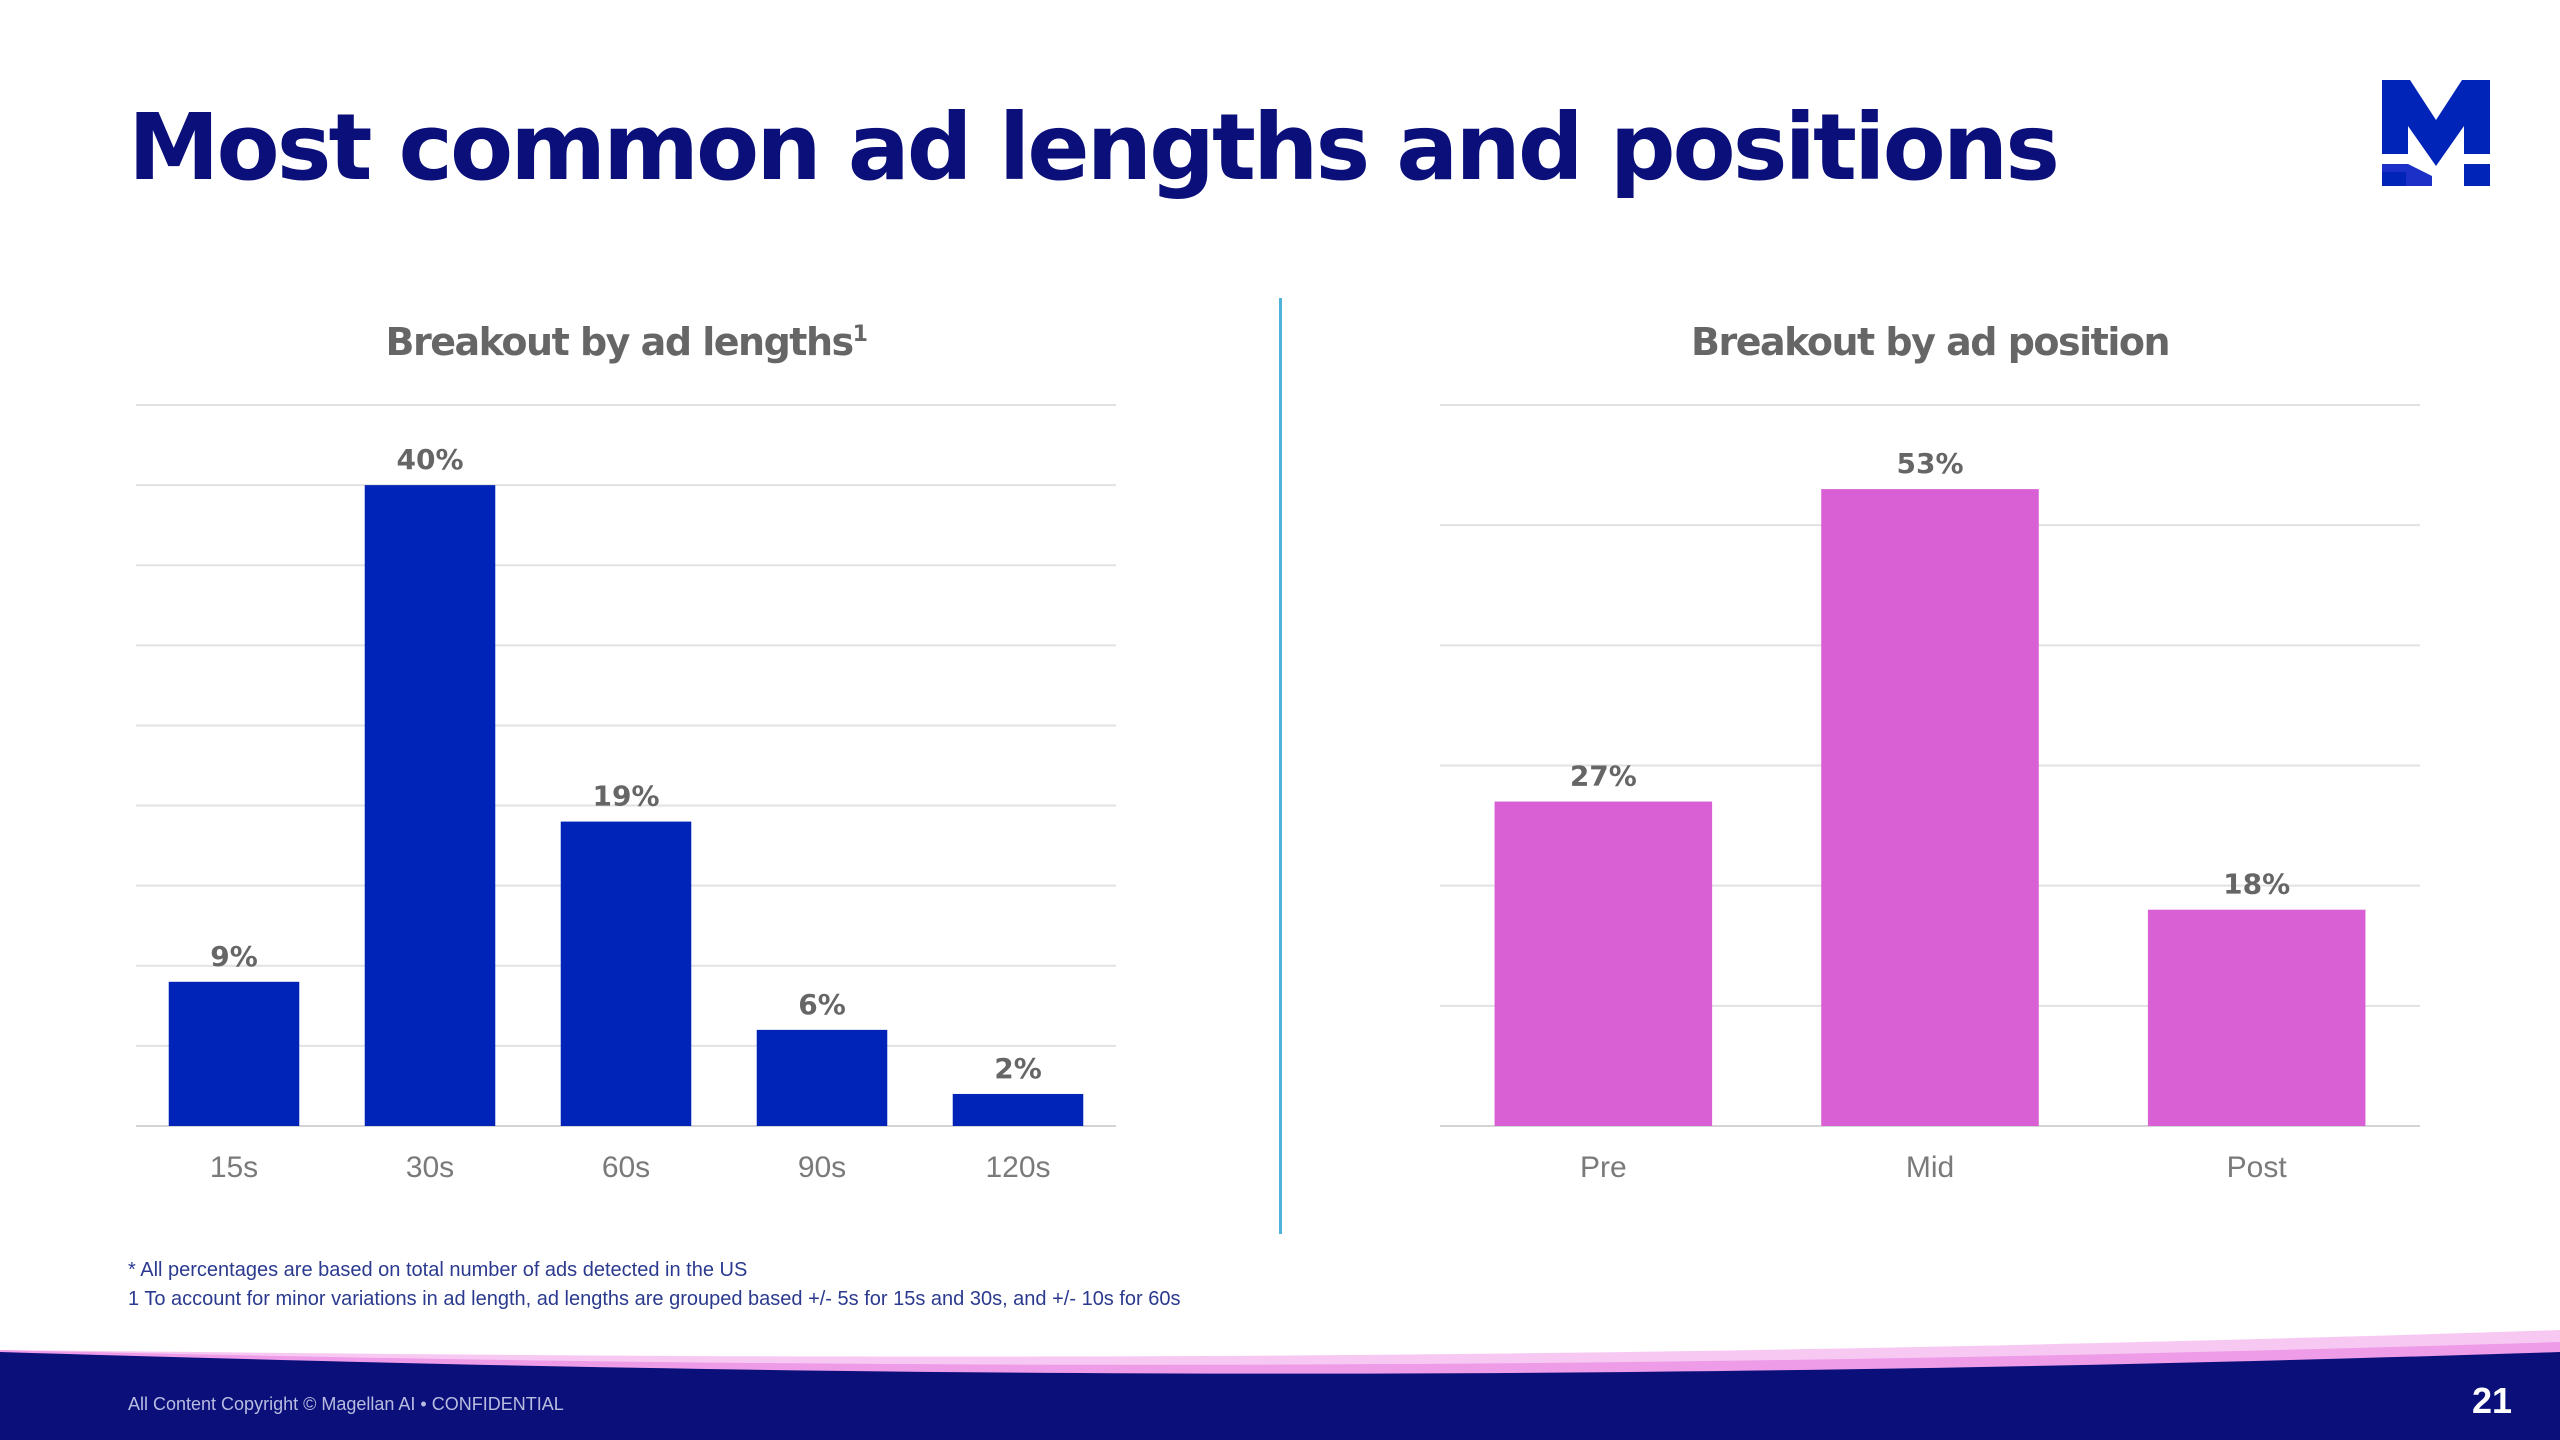 The height and width of the screenshot is (1440, 2560). What do you see at coordinates (822, 1167) in the screenshot?
I see `x-tick-label: 90s` at bounding box center [822, 1167].